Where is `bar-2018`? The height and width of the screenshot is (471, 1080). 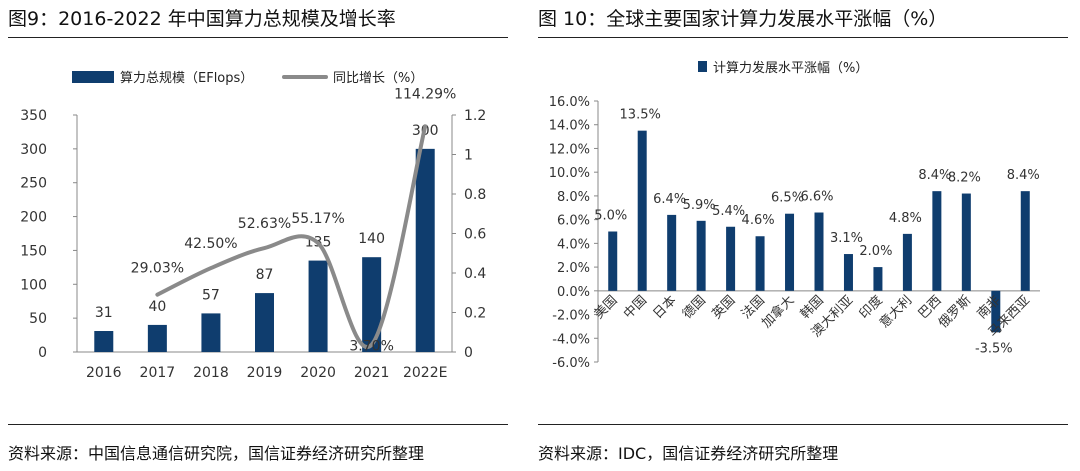
bar-2018 is located at coordinates (211, 332).